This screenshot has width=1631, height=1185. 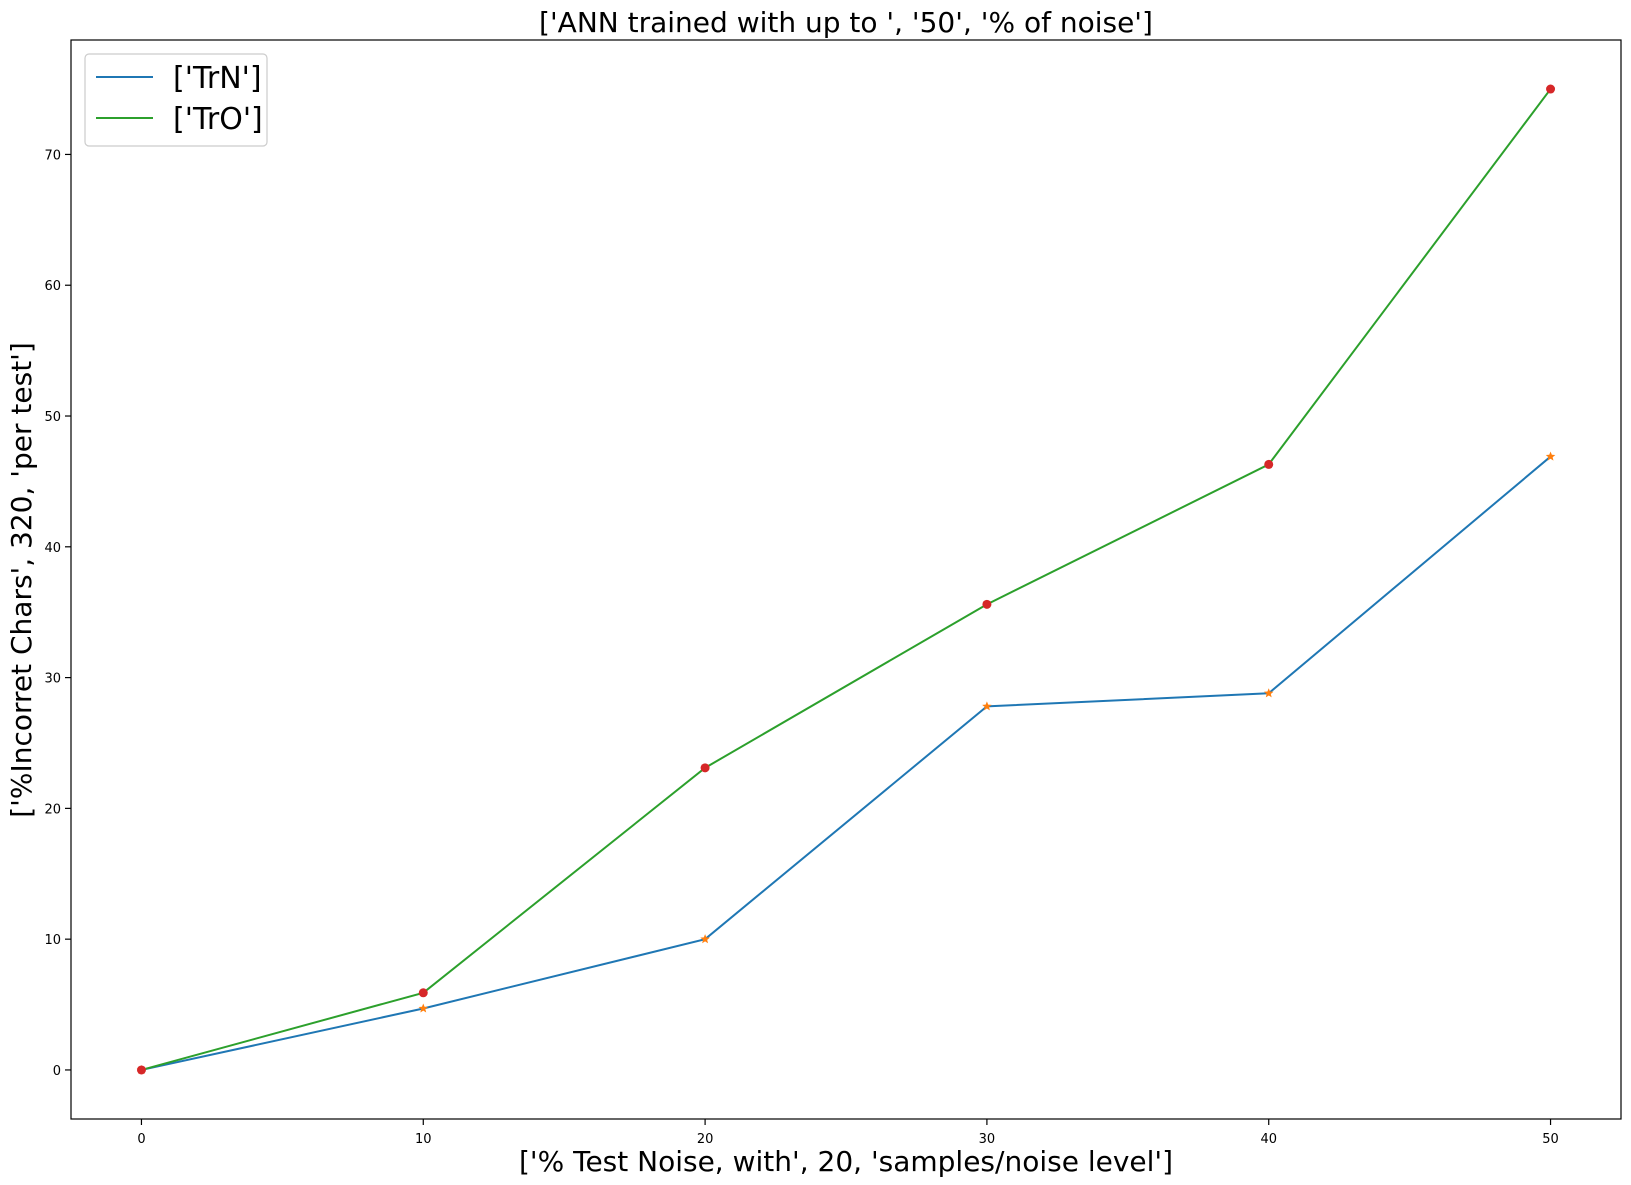 I want to click on y-tick-label: 60, so click(x=52, y=286).